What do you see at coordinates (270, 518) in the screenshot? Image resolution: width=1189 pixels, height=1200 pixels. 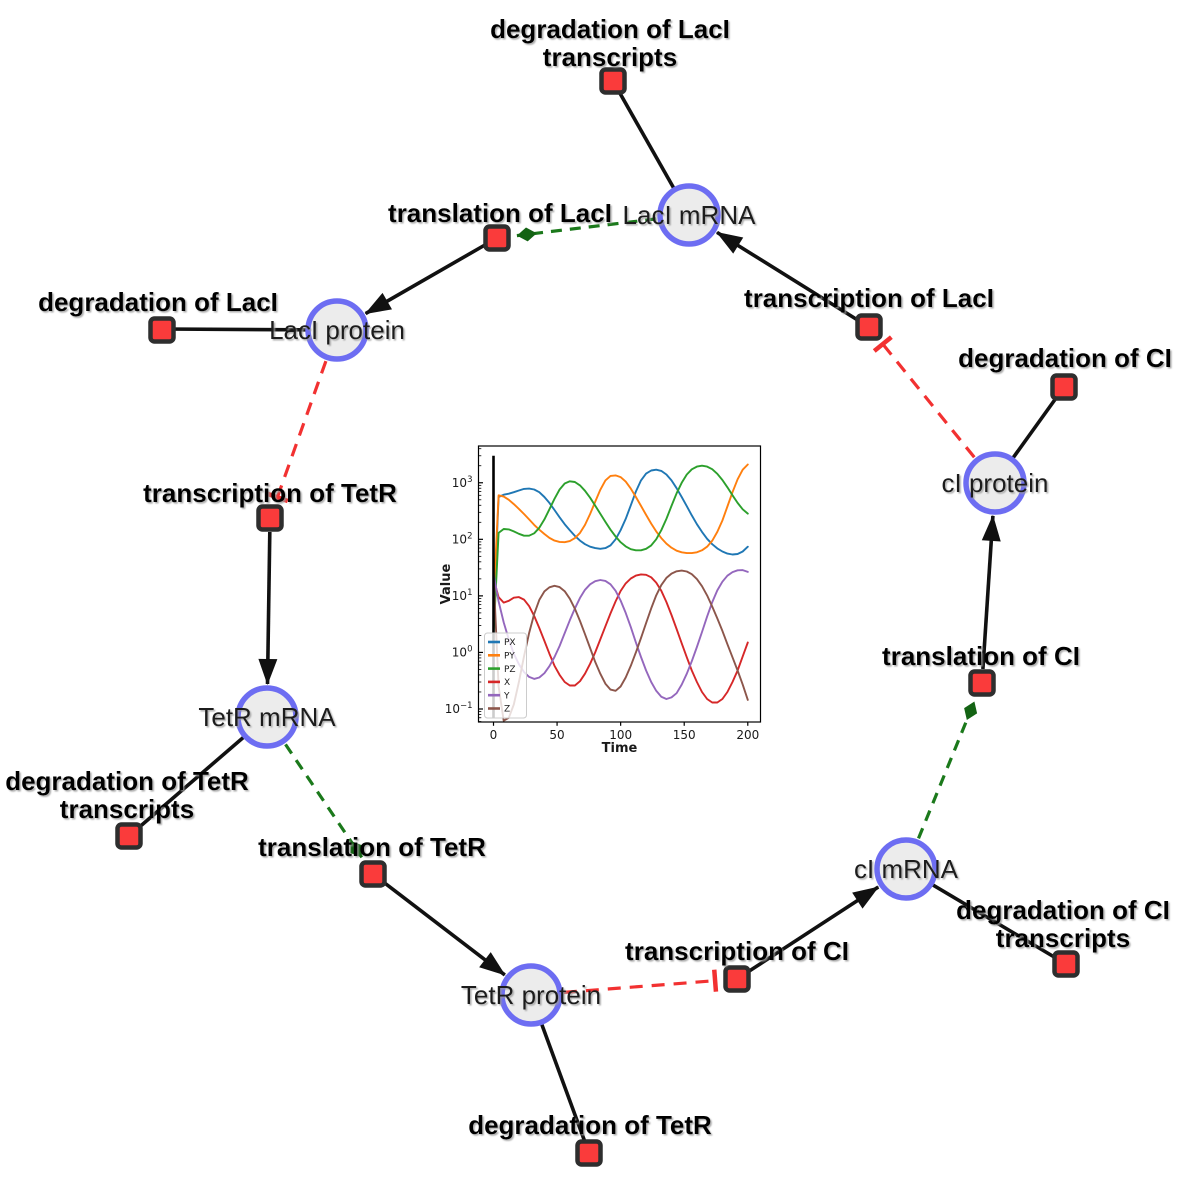 I see `reaction-node-transcription-of-tetr` at bounding box center [270, 518].